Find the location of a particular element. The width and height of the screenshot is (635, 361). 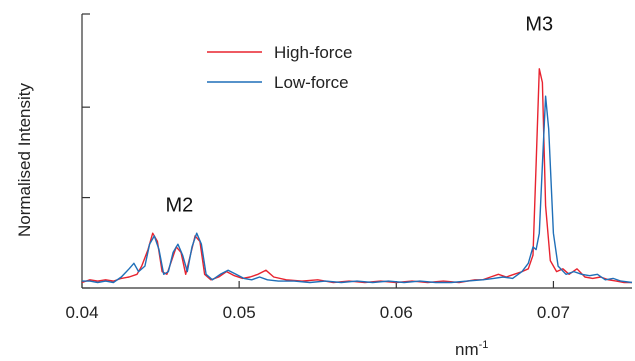

legend-label: High-force is located at coordinates (313, 52).